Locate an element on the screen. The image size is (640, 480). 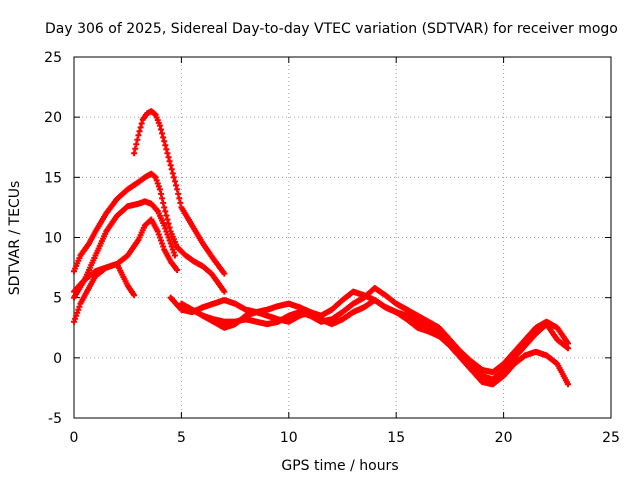
y-tick-label: 5 is located at coordinates (57, 299).